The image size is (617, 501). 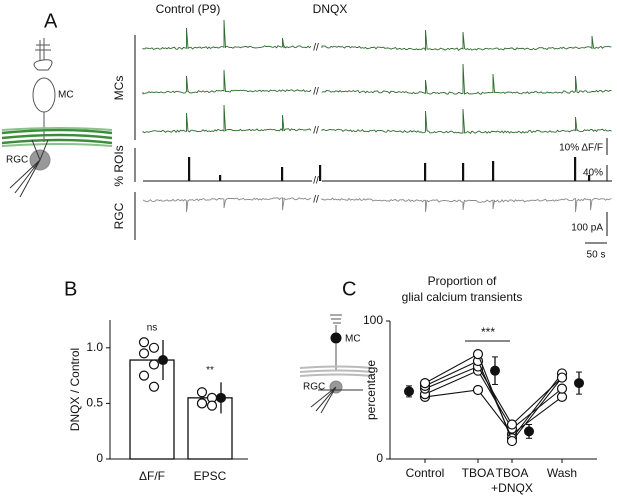 I want to click on panel-label: C, so click(x=349, y=289).